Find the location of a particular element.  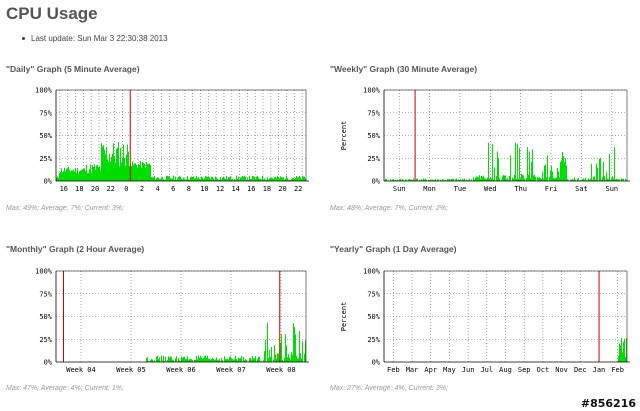

x-tick-label: Thu is located at coordinates (520, 189).